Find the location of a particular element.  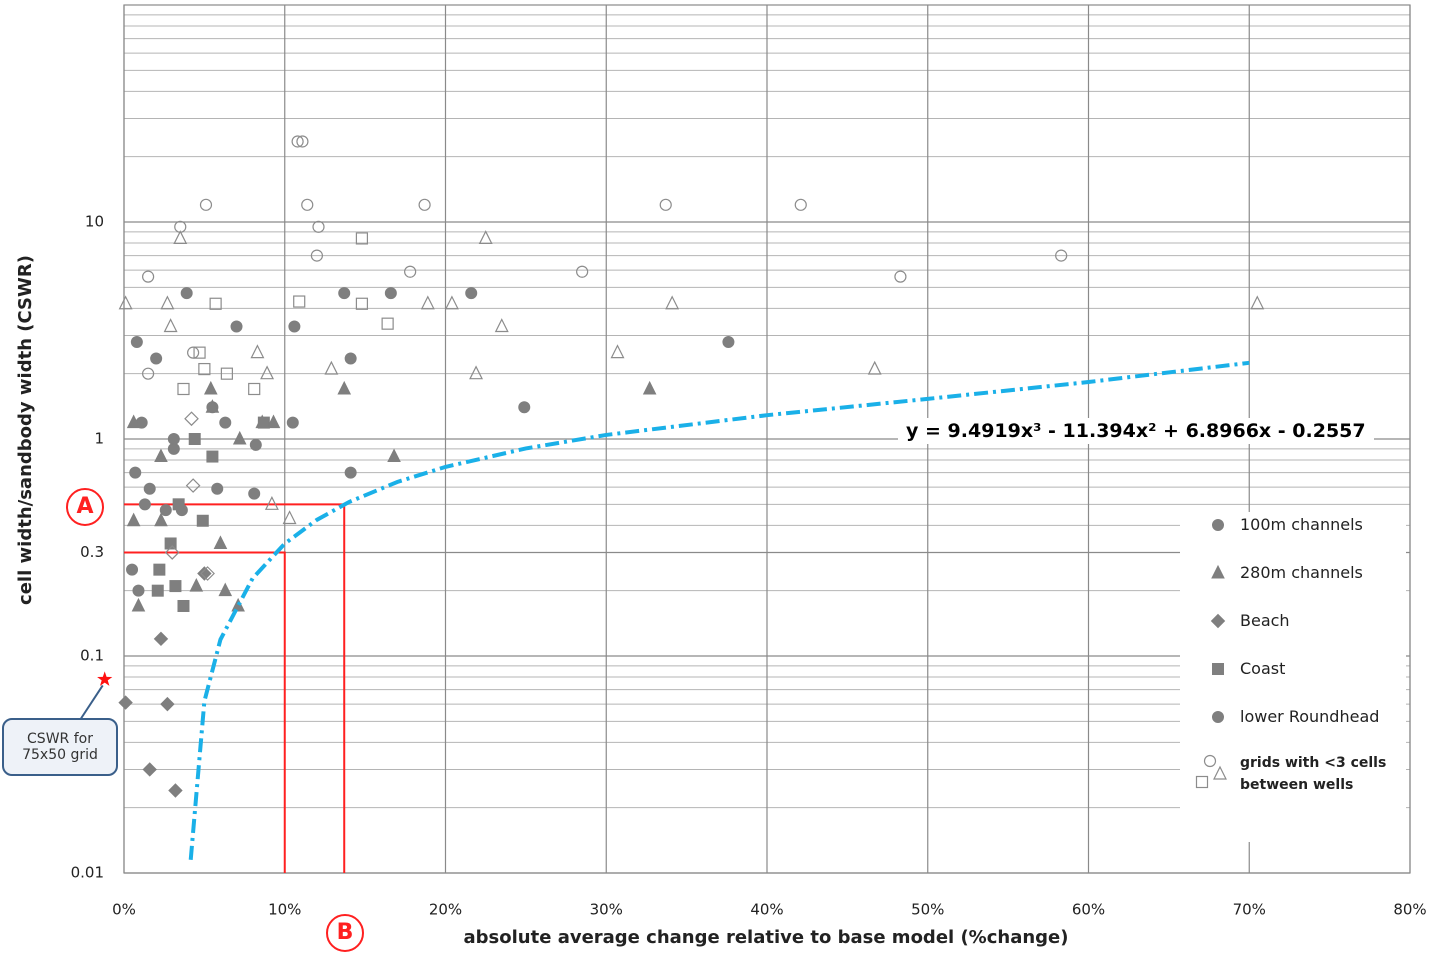

legend-label: Coast is located at coordinates (1263, 668).